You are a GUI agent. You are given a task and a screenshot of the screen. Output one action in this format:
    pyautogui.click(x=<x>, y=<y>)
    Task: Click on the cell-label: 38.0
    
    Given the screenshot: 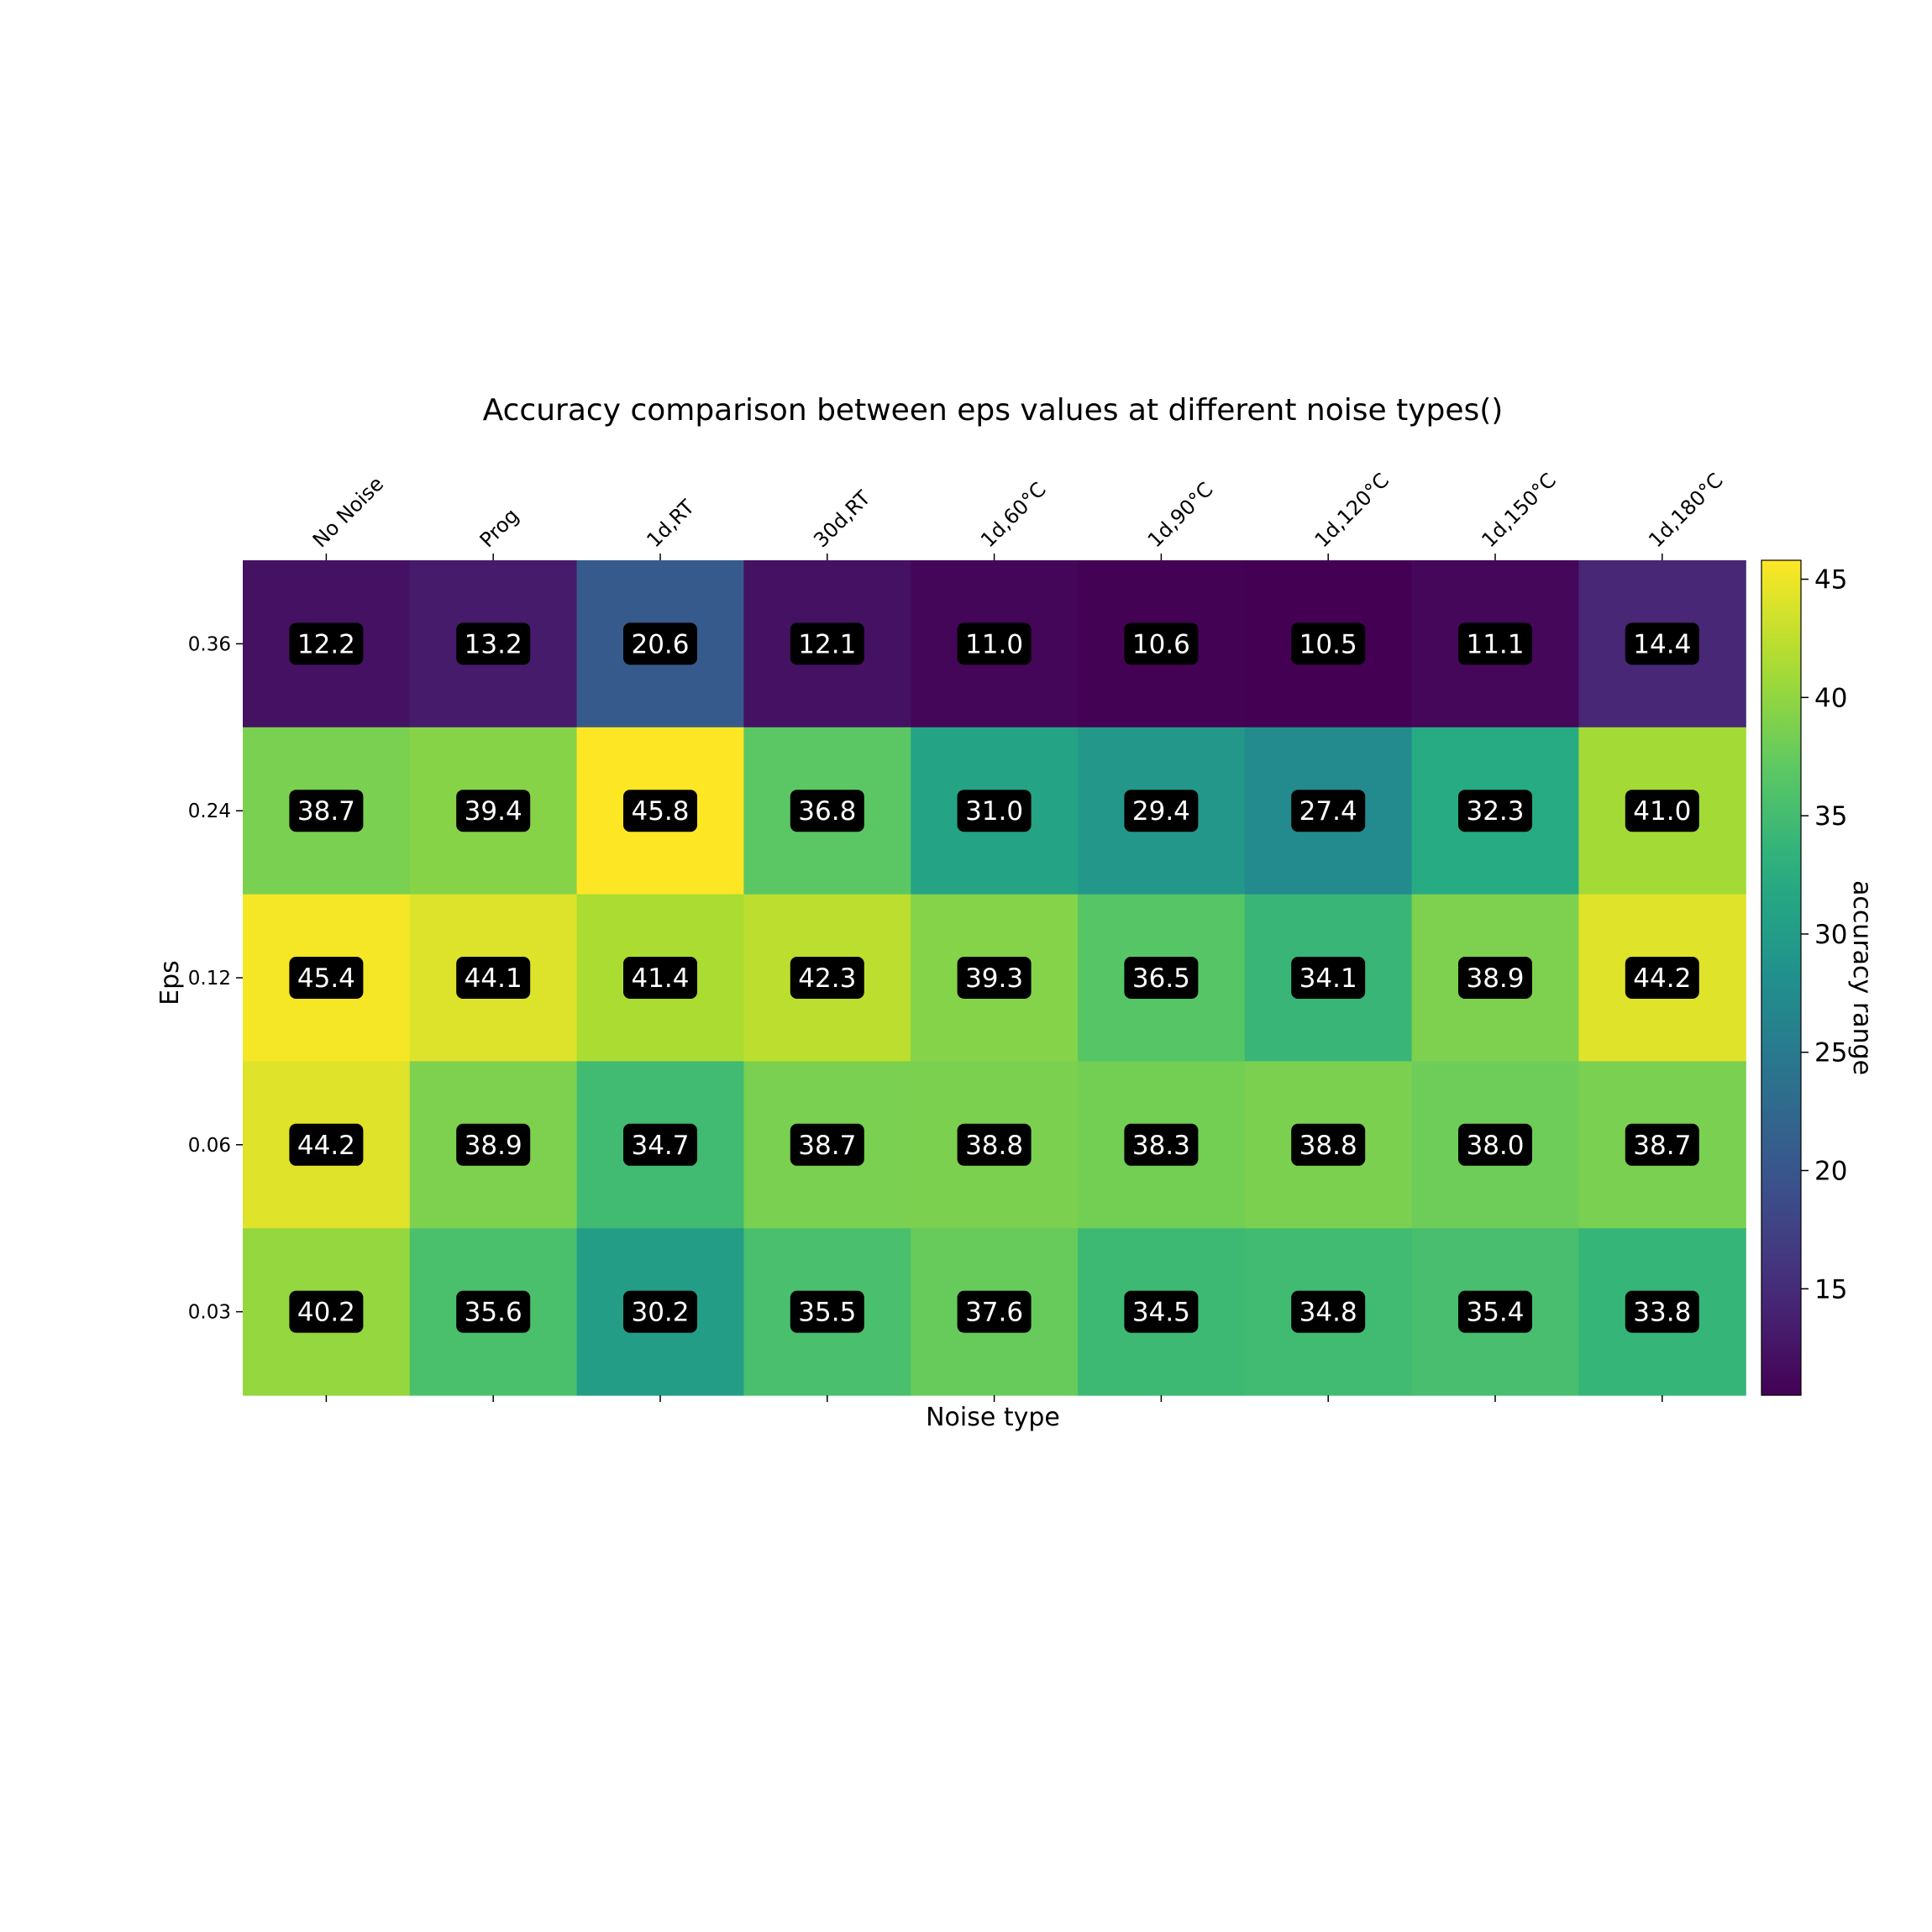 What is the action you would take?
    pyautogui.click(x=1495, y=1144)
    